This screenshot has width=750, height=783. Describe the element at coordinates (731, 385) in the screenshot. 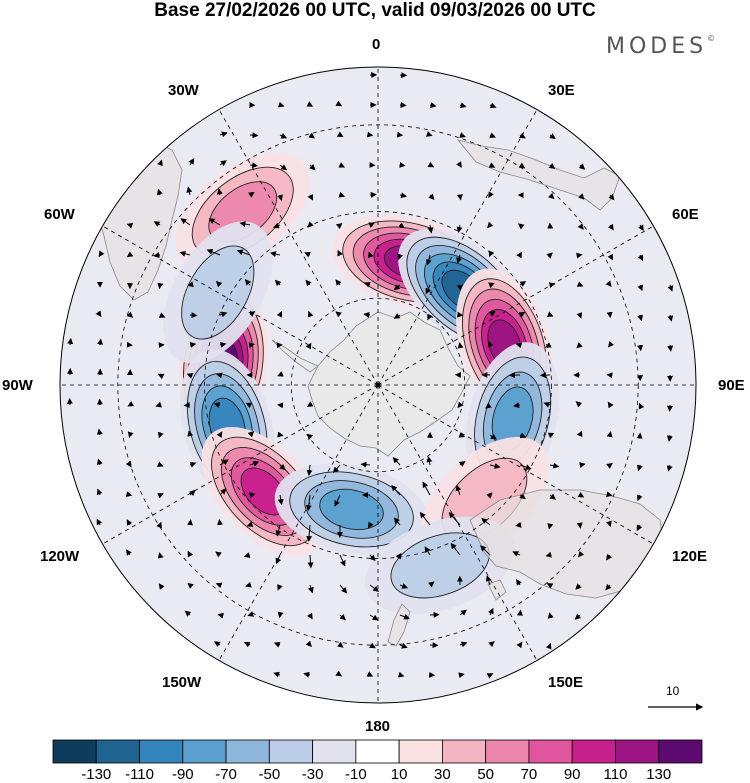

I see `lon-label-90e: 90E` at that location.